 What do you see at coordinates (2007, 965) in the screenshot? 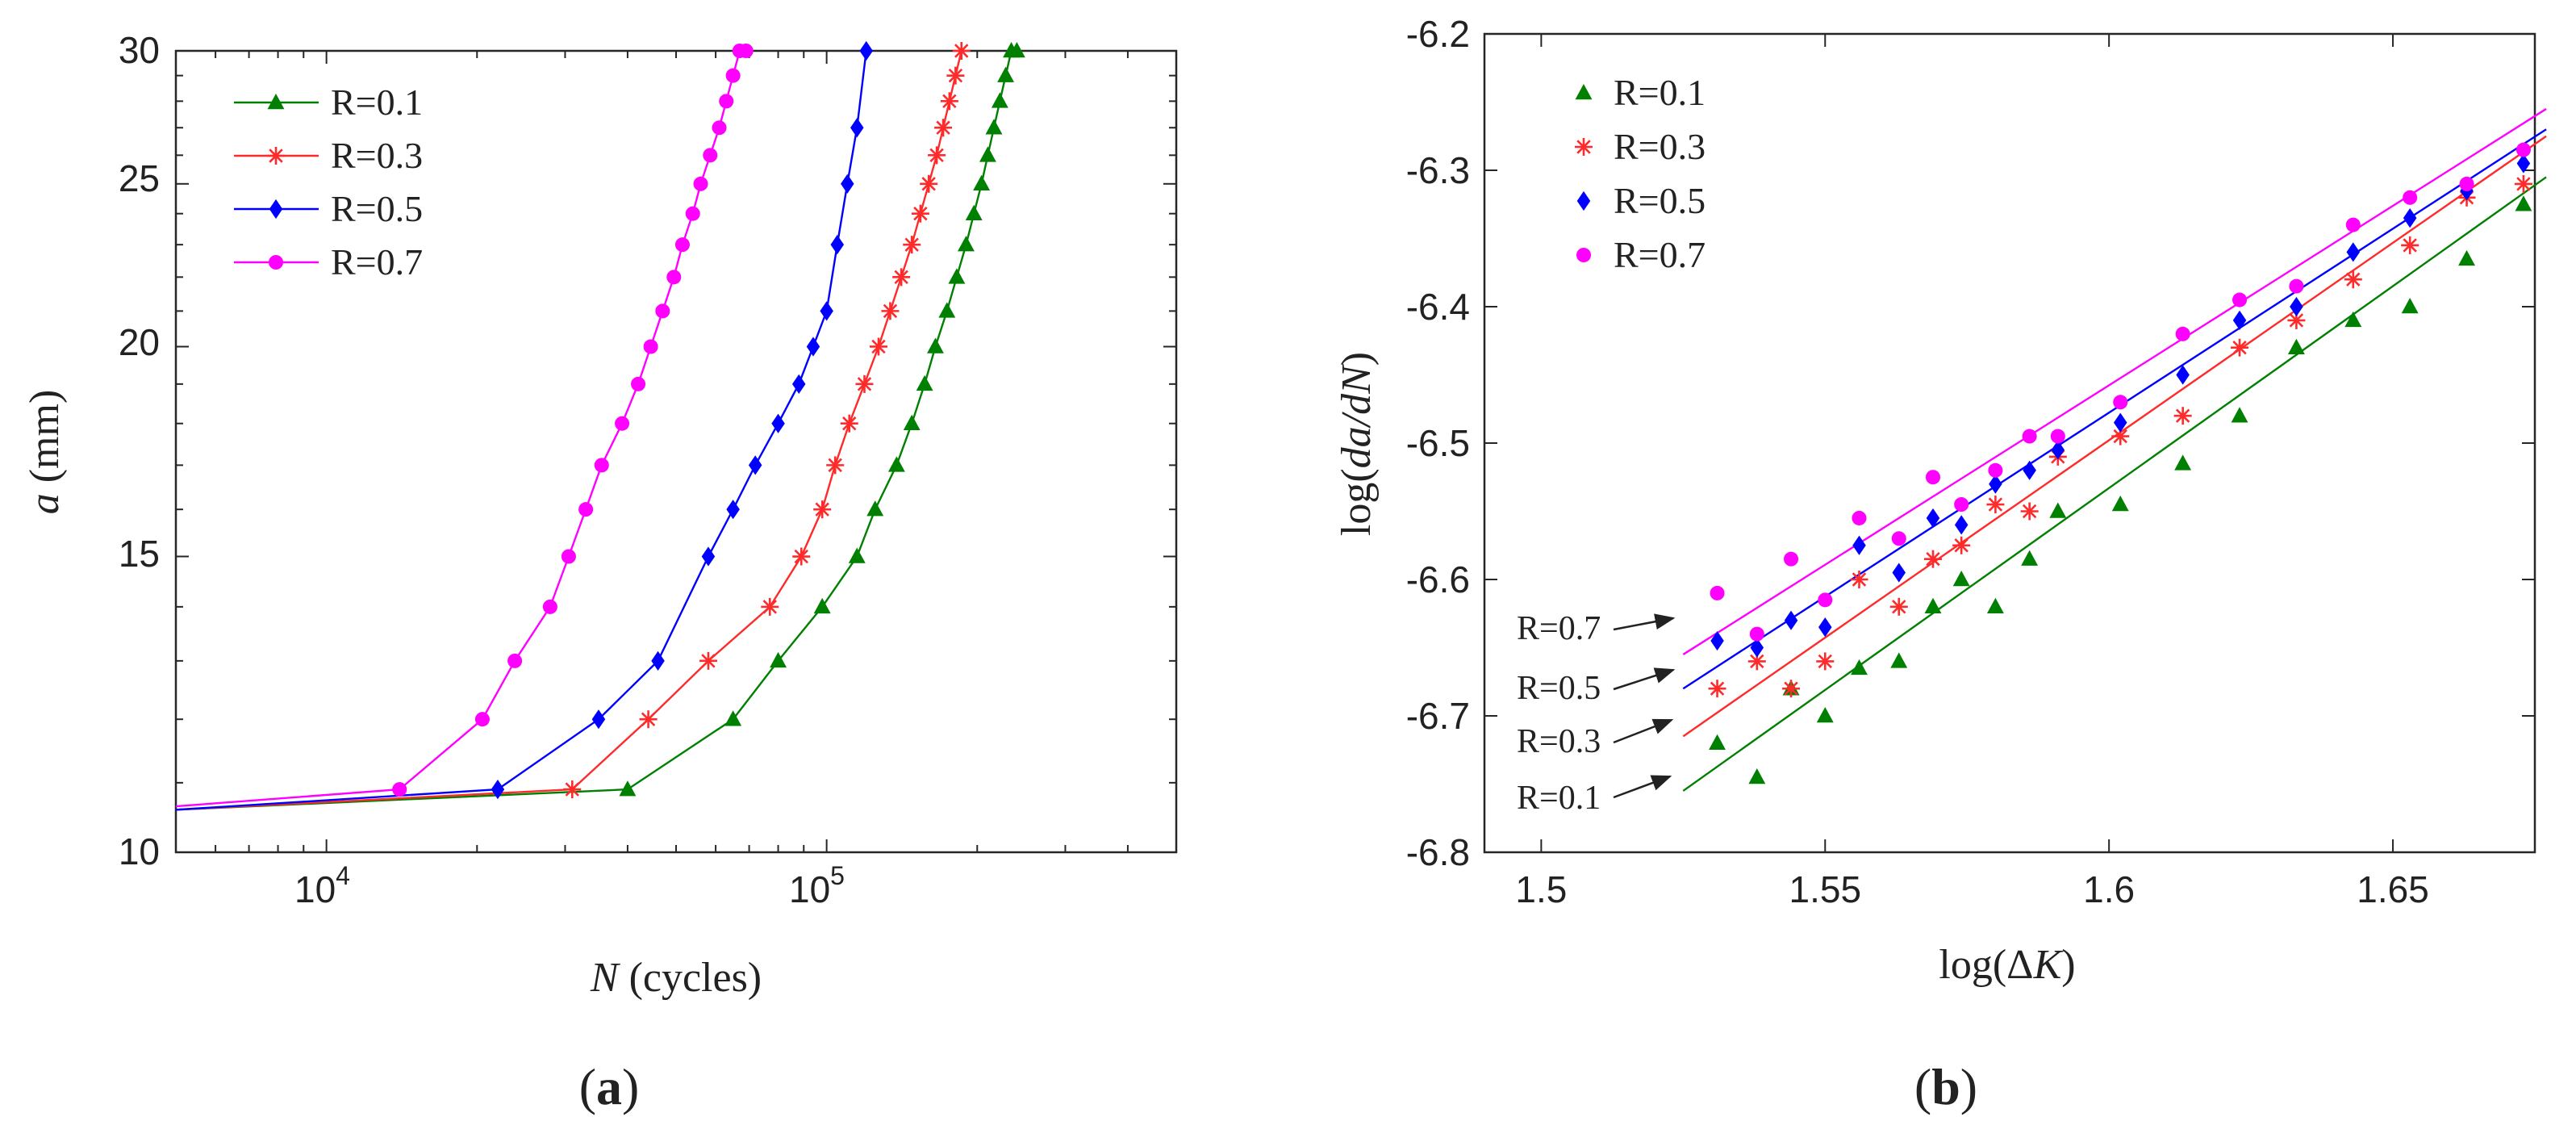
I see `b-x-axis-label: log(ΔK)` at bounding box center [2007, 965].